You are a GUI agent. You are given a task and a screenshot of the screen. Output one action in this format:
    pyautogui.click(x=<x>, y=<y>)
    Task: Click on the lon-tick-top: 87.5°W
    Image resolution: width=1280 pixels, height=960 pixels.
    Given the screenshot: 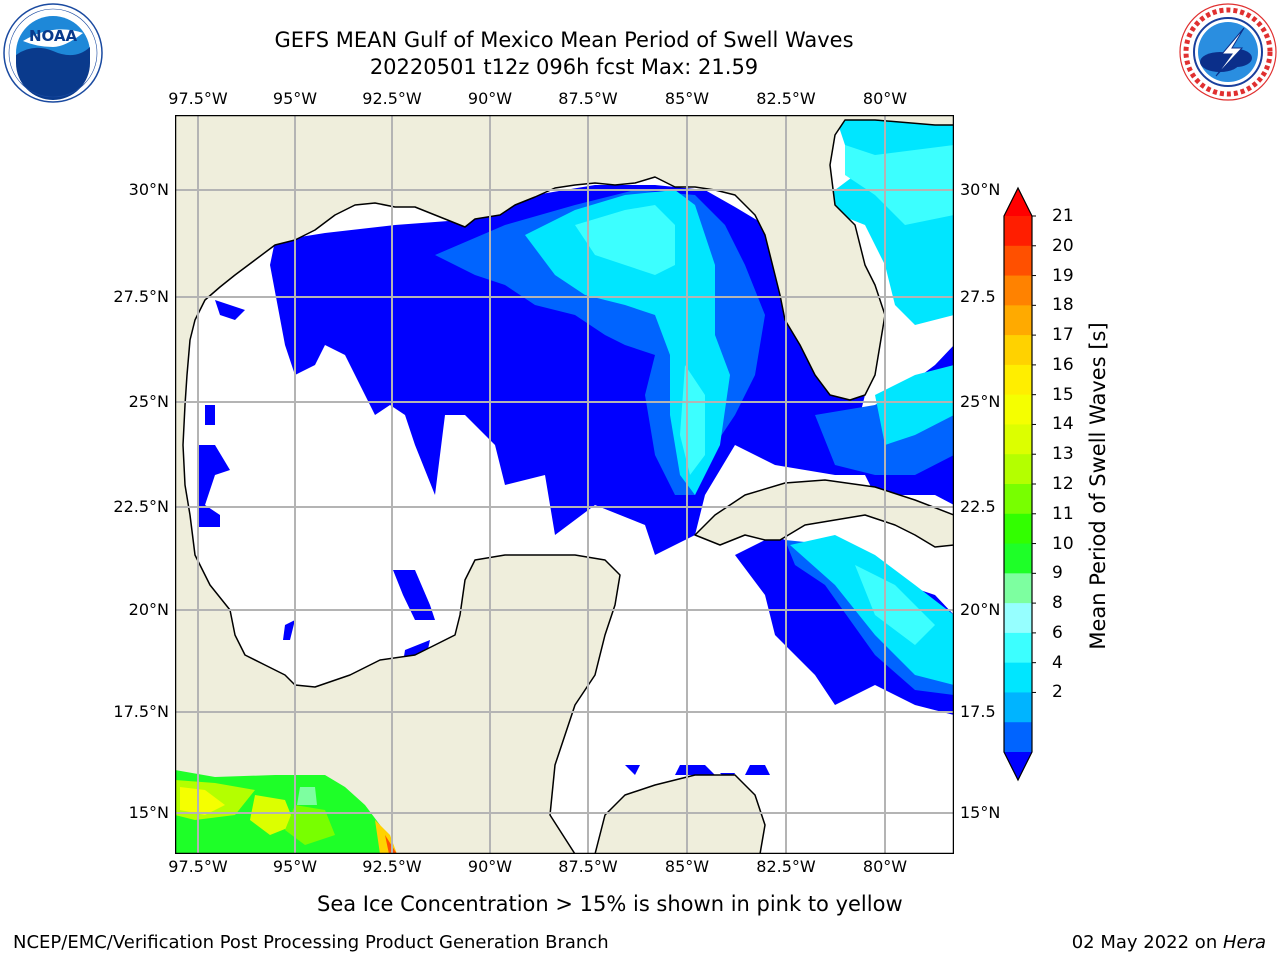 What is the action you would take?
    pyautogui.click(x=588, y=98)
    